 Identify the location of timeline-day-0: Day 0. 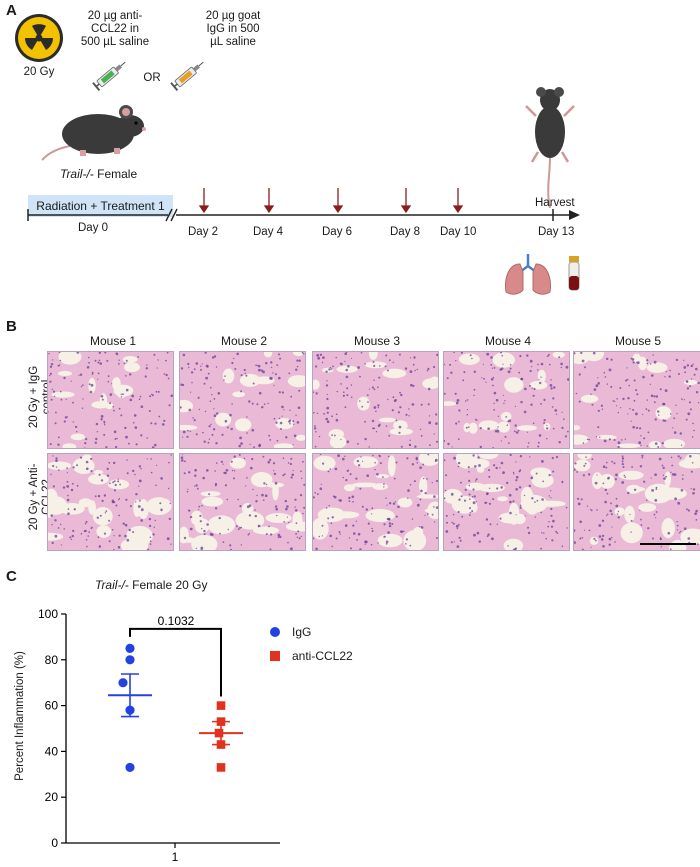
(93, 228).